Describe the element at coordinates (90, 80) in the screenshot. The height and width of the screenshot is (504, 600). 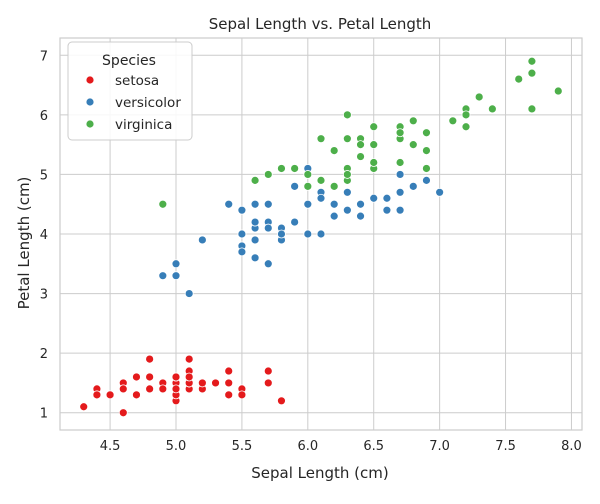
I see `legend-marker-setosa` at that location.